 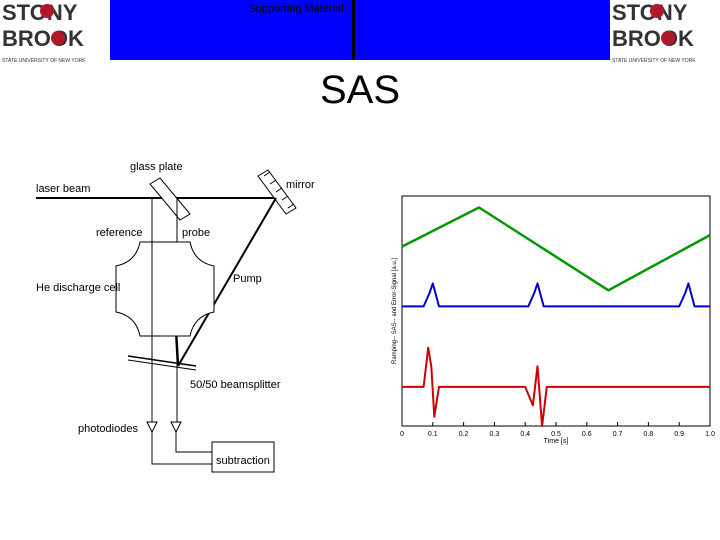 I want to click on logo-right-subline: STATE UNIVERSITY OF NEW YORK, so click(x=654, y=61).